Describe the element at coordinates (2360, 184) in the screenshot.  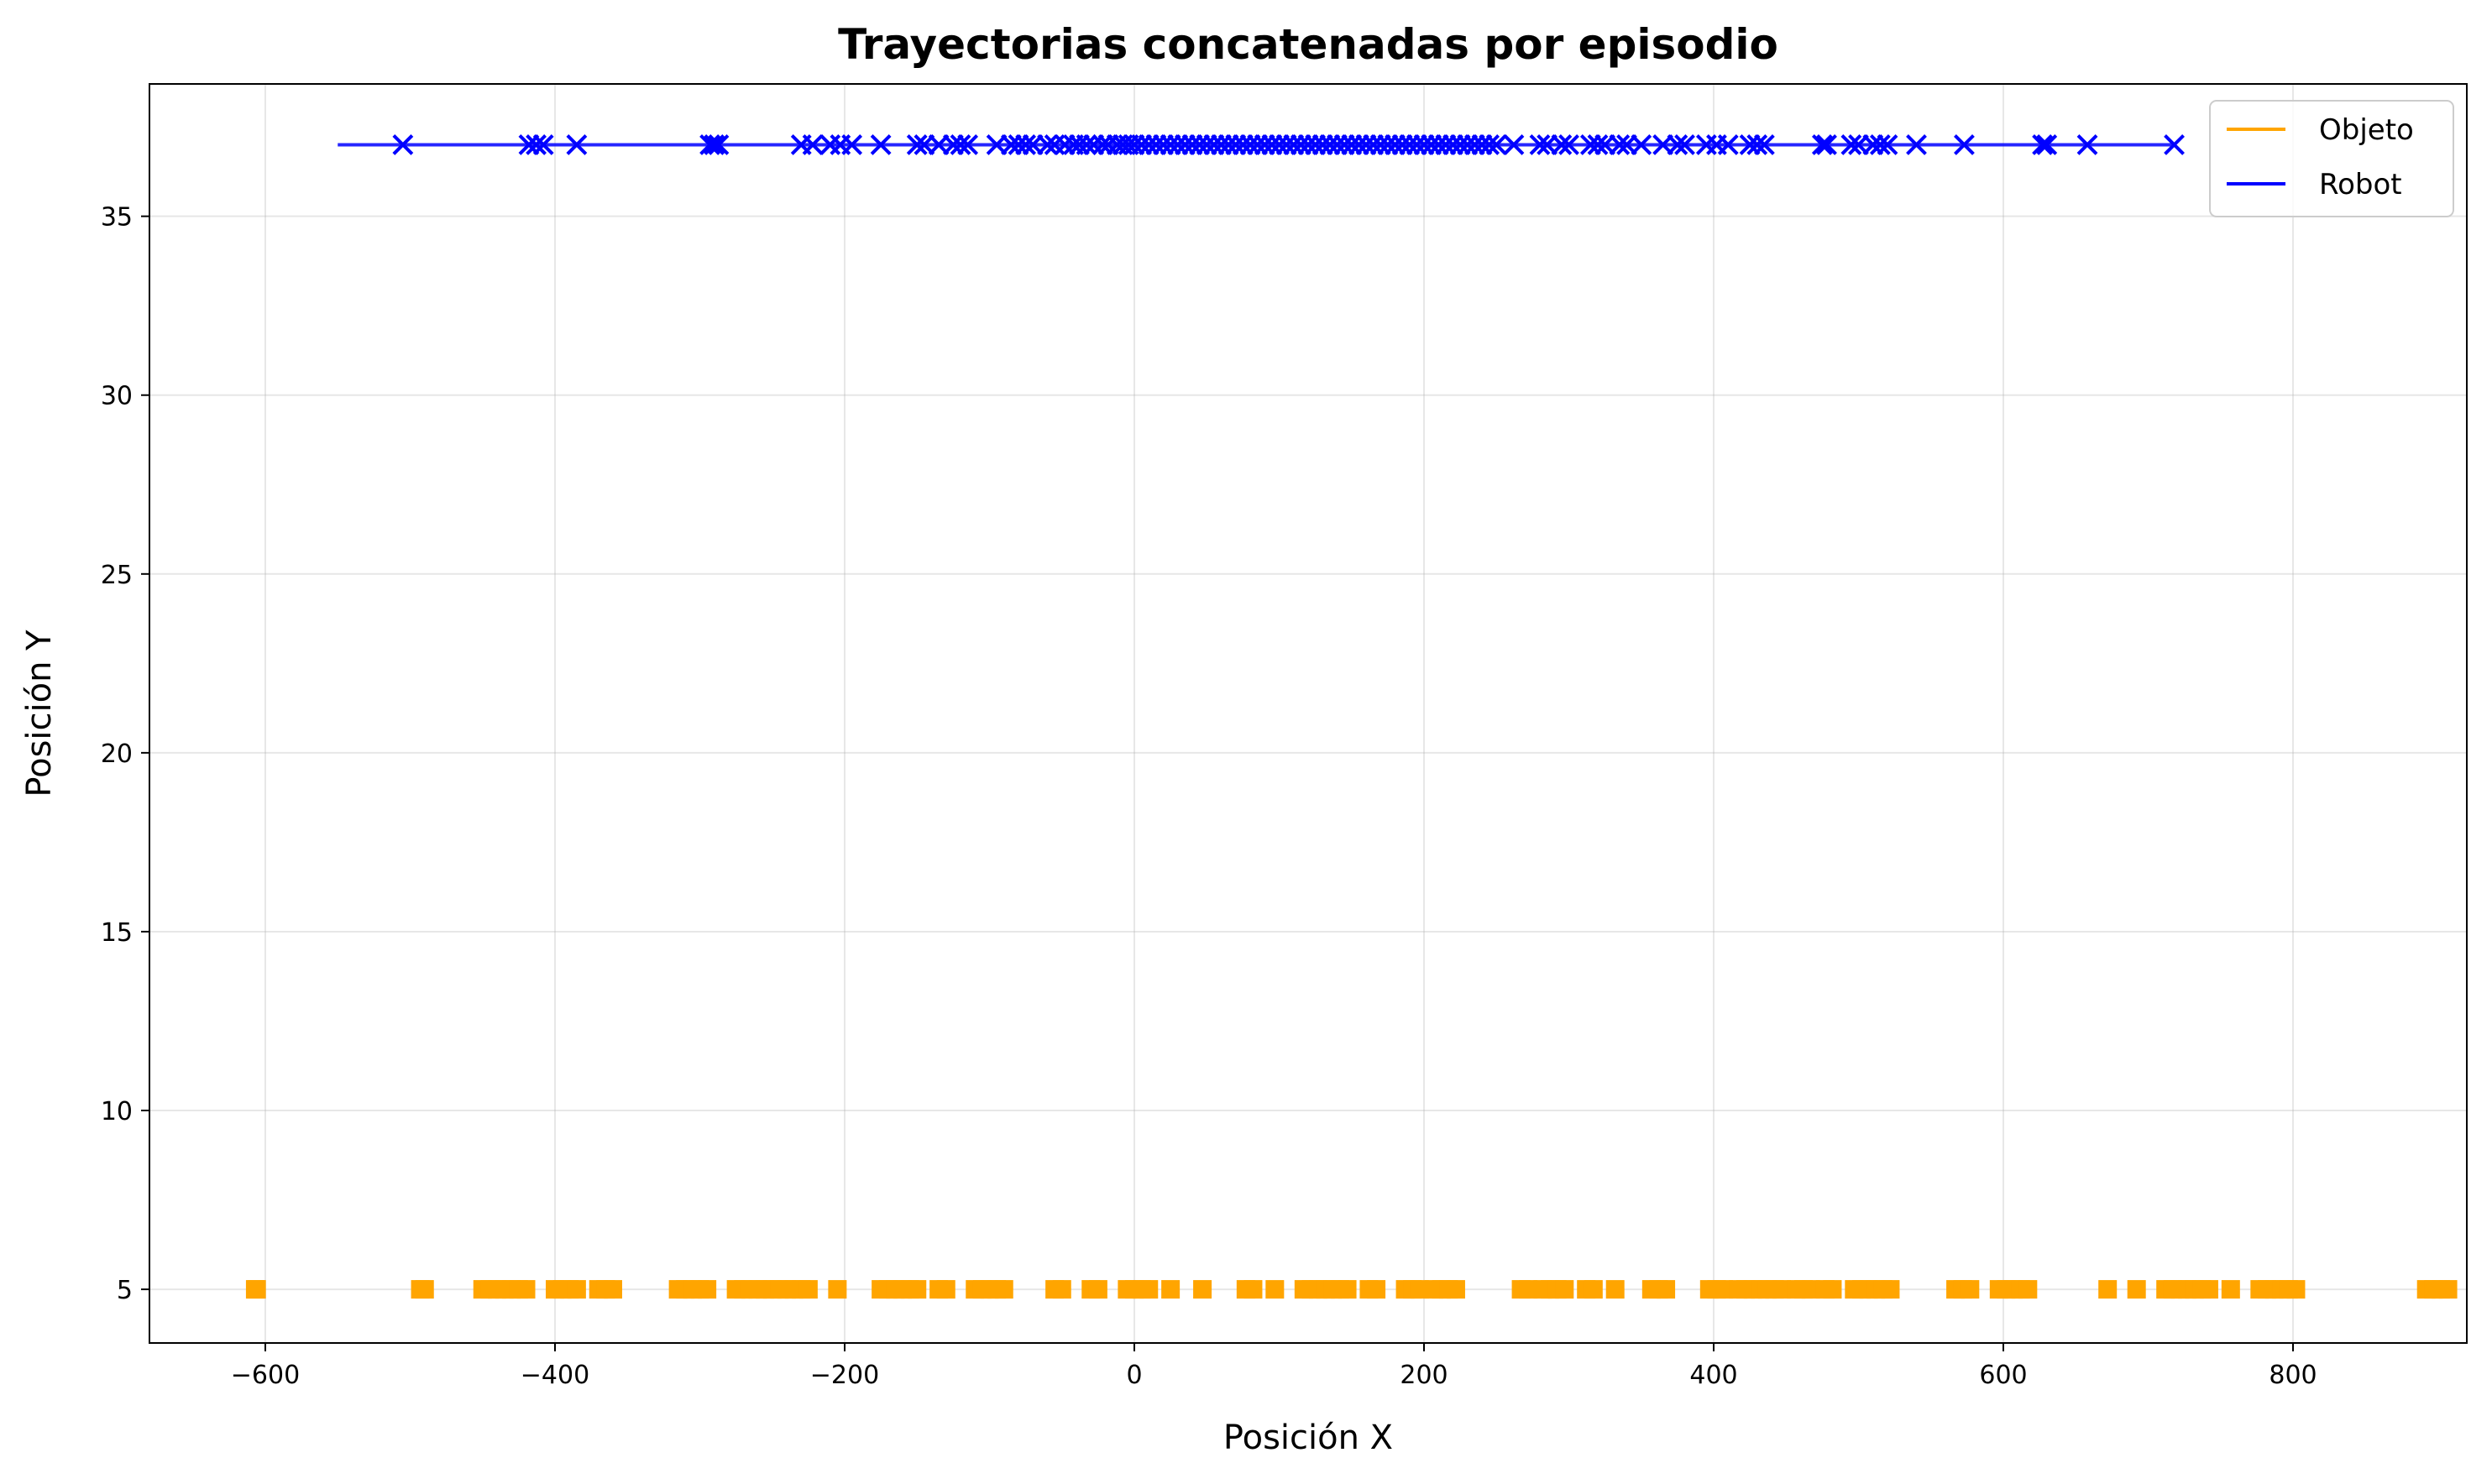
I see `legend-label-robot: Robot` at that location.